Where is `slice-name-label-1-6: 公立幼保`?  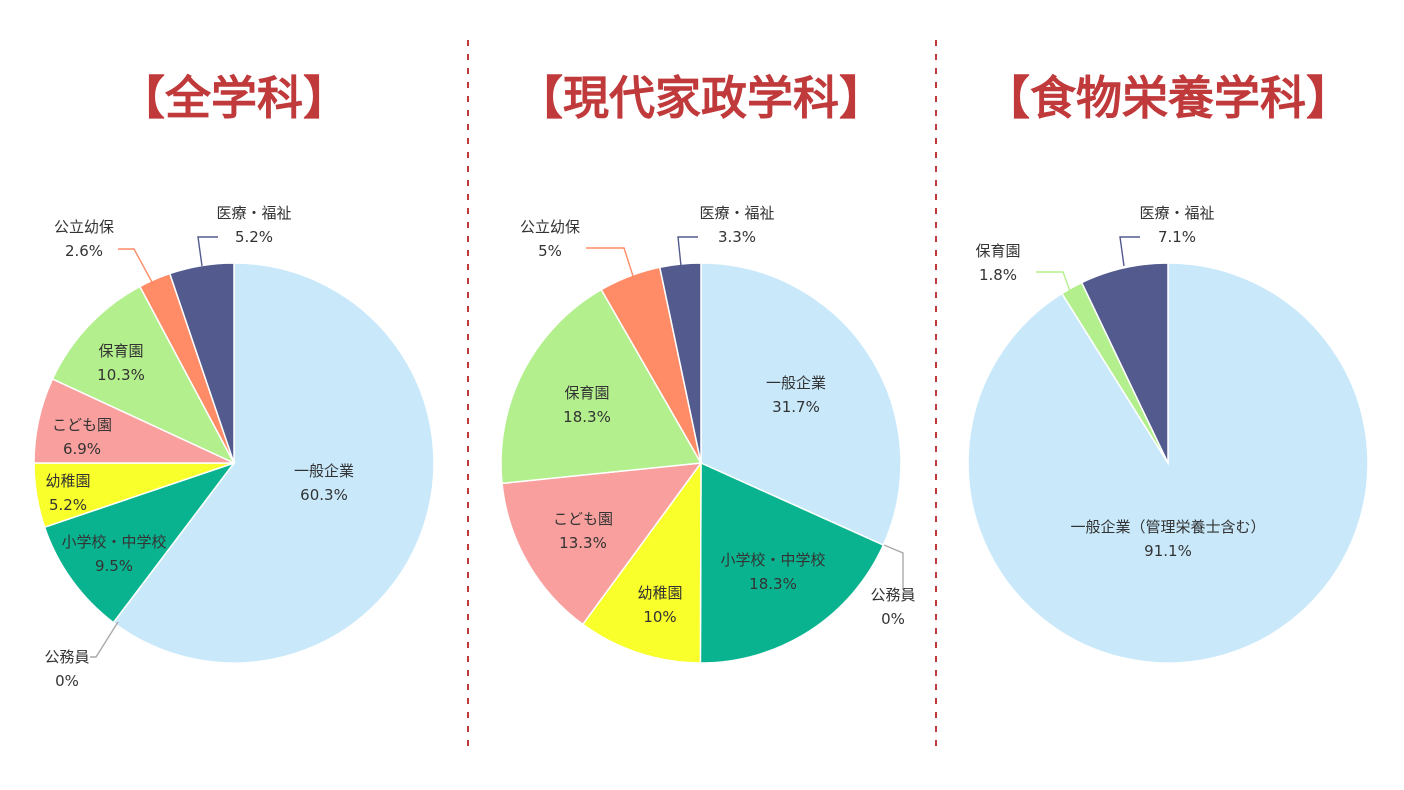 slice-name-label-1-6: 公立幼保 is located at coordinates (550, 227).